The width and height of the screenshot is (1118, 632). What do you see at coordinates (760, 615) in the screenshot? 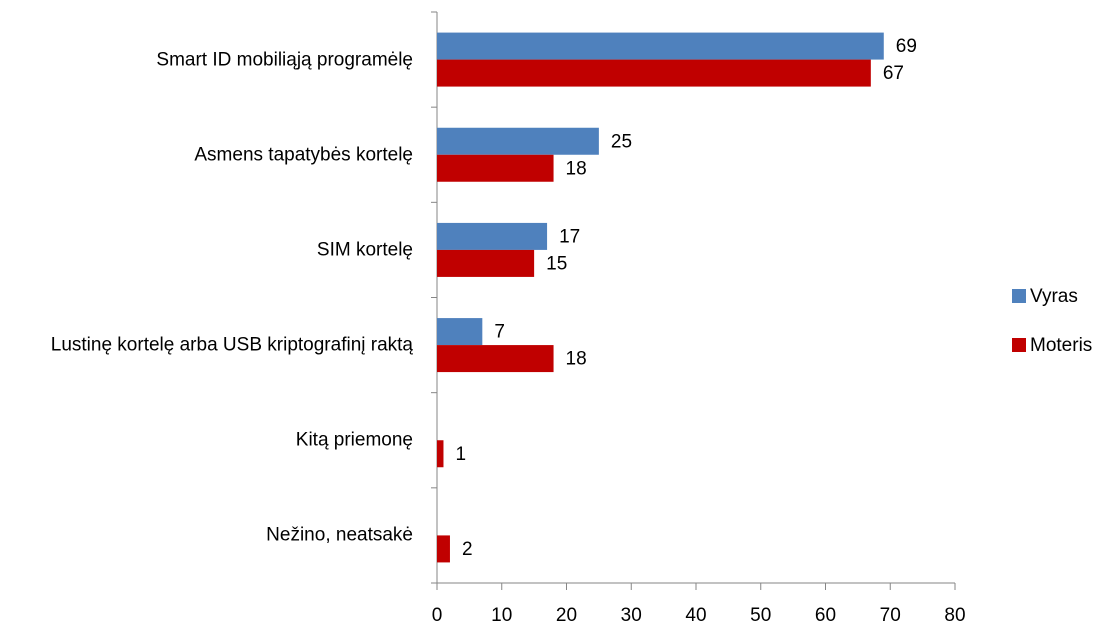
I see `x-tick-label: 50` at bounding box center [760, 615].